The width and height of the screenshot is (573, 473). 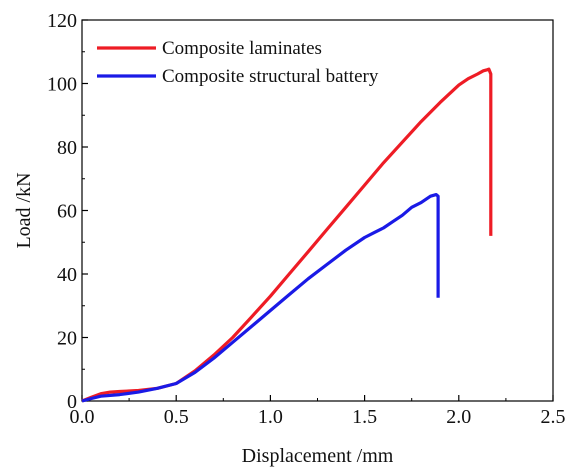 What do you see at coordinates (82, 417) in the screenshot?
I see `x-tick-label: 0.0` at bounding box center [82, 417].